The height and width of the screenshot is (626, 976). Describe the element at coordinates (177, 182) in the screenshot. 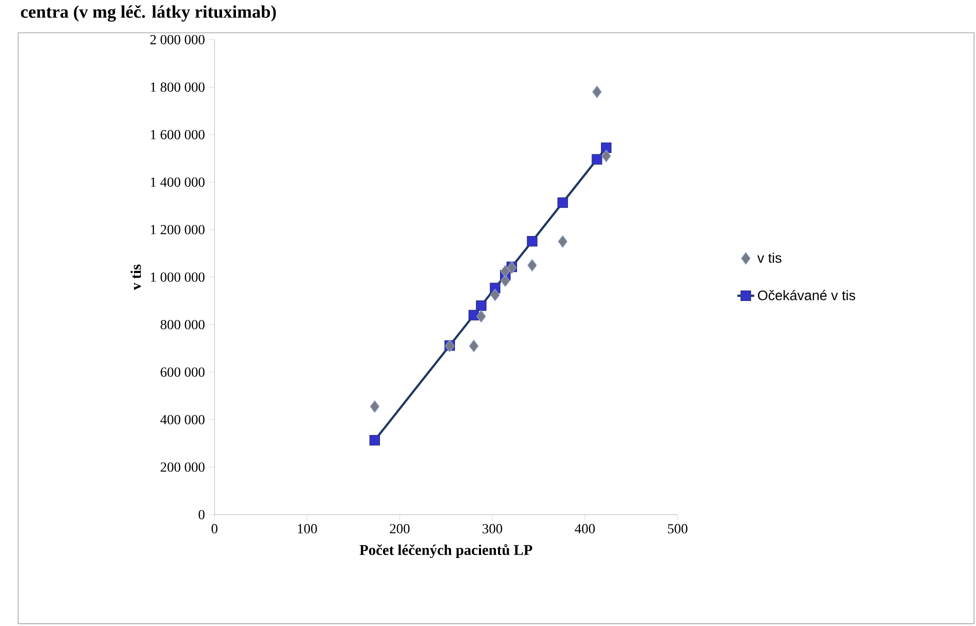

I see `y-tick-label: 1 400 000` at that location.